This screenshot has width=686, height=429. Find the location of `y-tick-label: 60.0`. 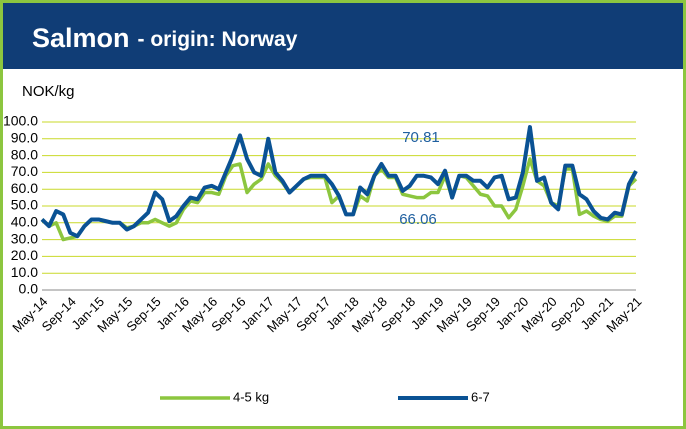

y-tick-label: 60.0 is located at coordinates (24, 188).